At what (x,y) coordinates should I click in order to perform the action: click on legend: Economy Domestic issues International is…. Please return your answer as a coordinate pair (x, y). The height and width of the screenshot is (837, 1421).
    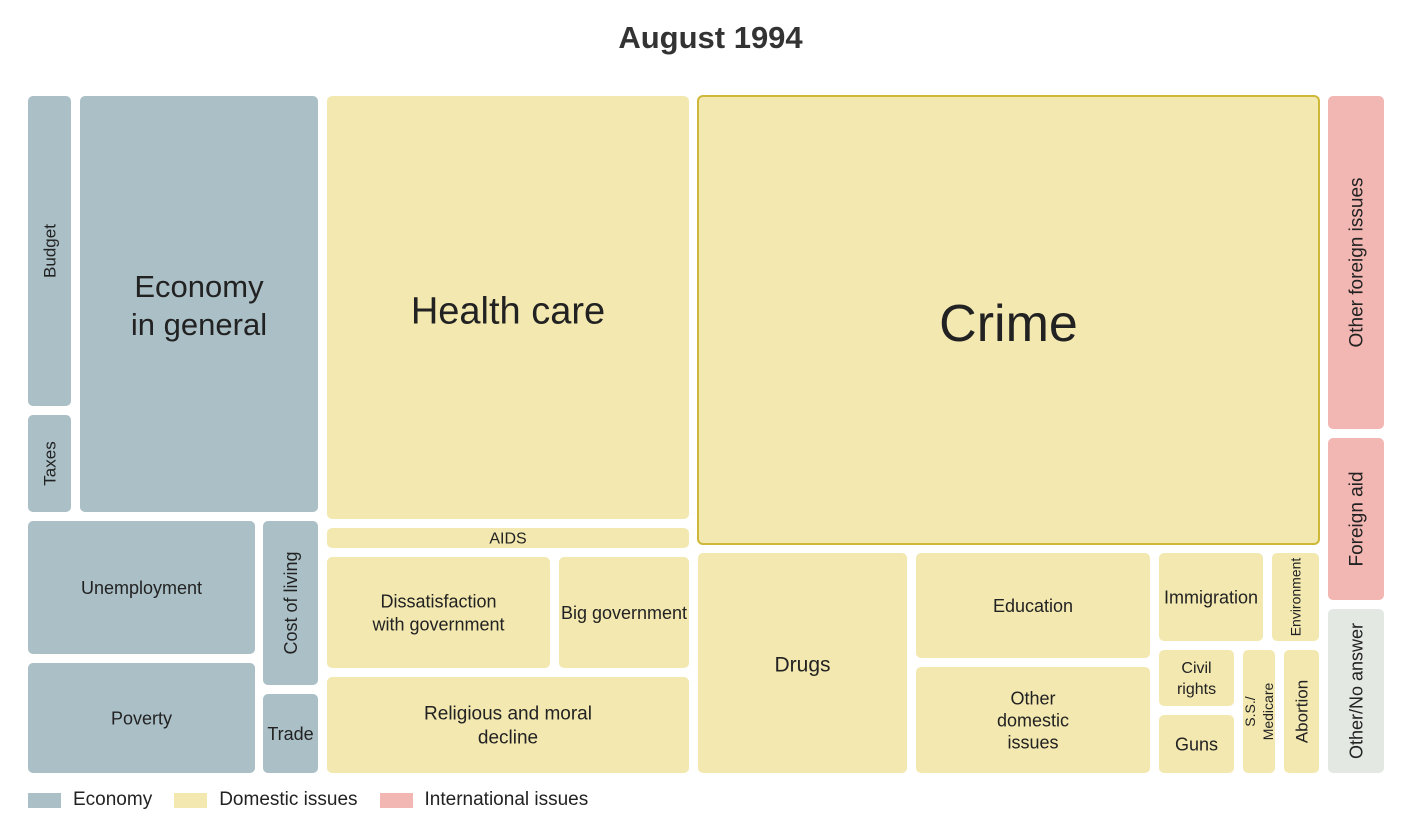
    Looking at the image, I should click on (319, 800).